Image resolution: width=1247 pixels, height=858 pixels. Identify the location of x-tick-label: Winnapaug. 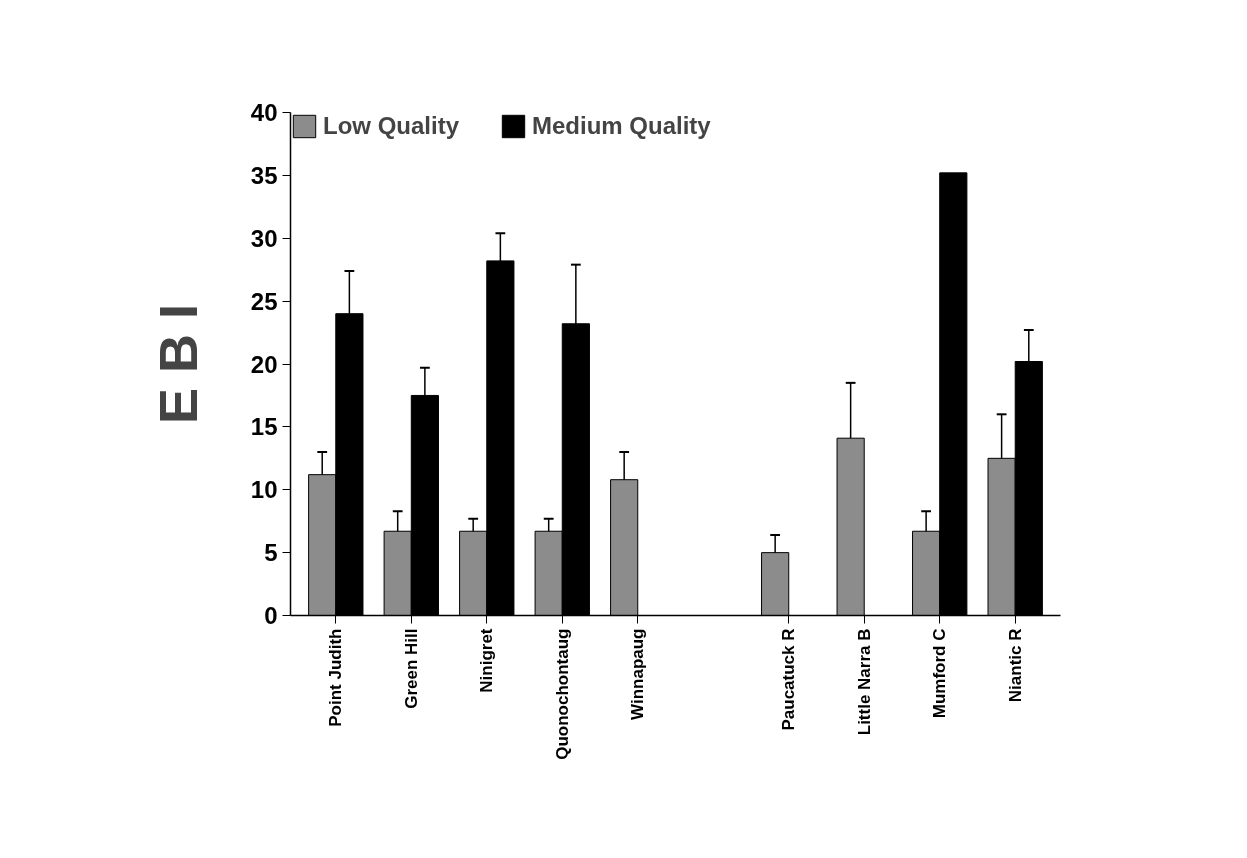
(638, 674).